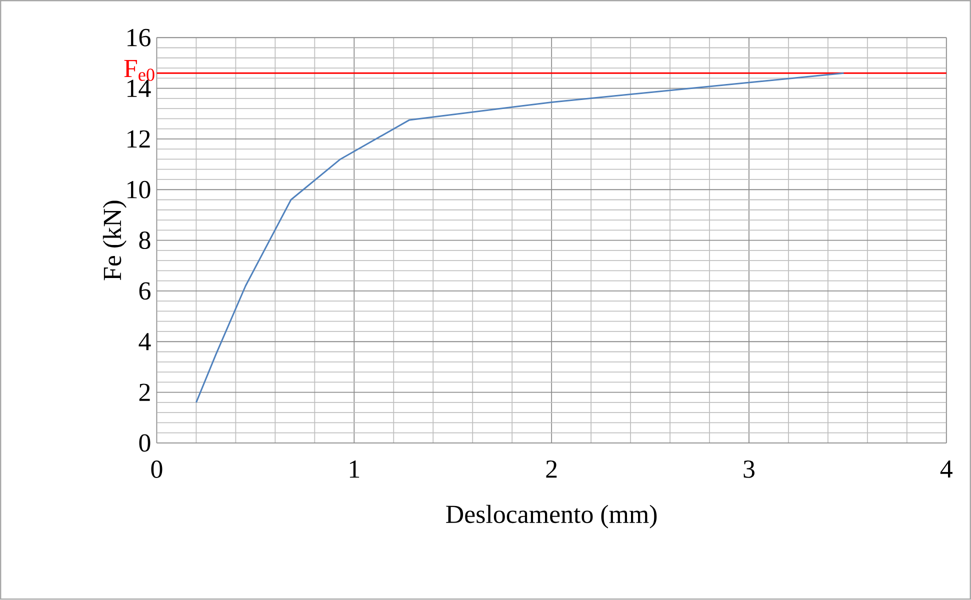 The image size is (971, 600). Describe the element at coordinates (551, 469) in the screenshot. I see `x-tick-label: 2` at that location.